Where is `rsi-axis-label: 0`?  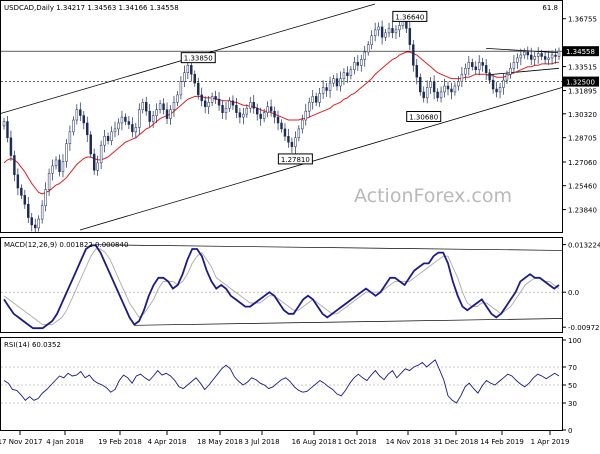
rsi-axis-label: 0 is located at coordinates (570, 431).